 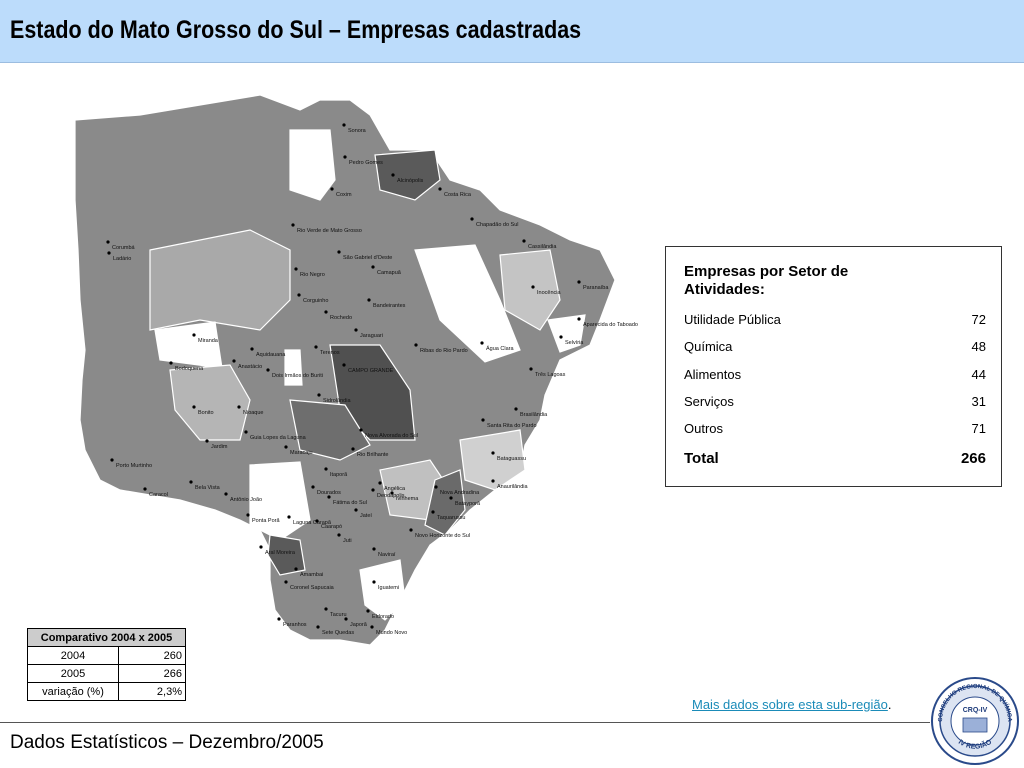 I want to click on town-label: Laguna Carapã, so click(x=312, y=523).